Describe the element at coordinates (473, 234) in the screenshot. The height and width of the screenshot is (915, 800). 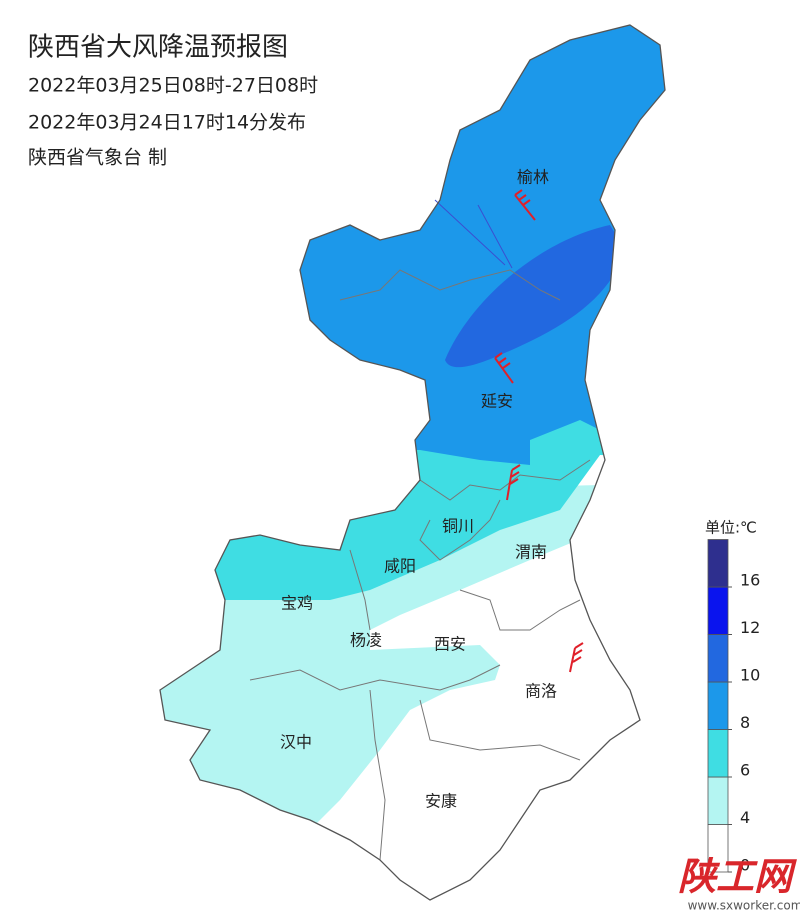
I see `river` at that location.